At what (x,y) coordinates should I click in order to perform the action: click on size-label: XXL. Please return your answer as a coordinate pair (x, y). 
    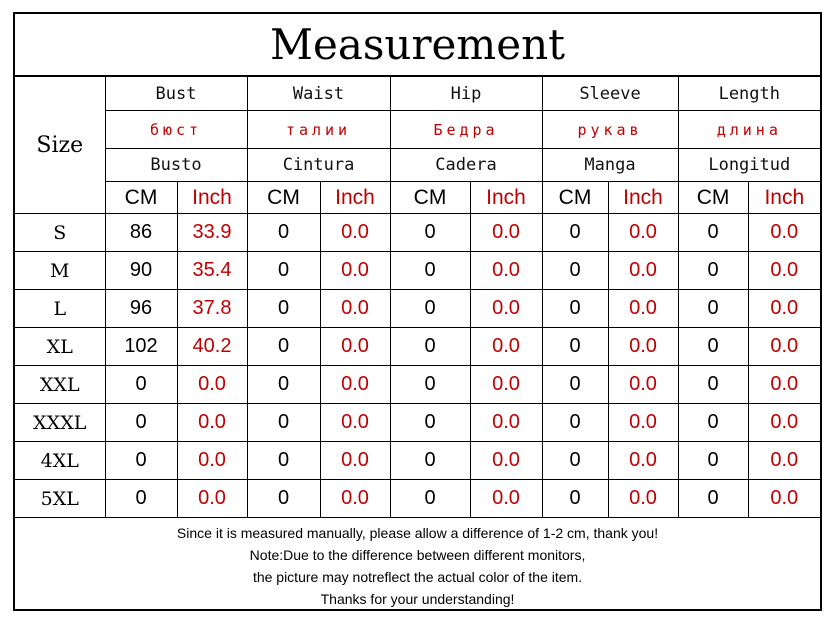
    Looking at the image, I should click on (60, 384).